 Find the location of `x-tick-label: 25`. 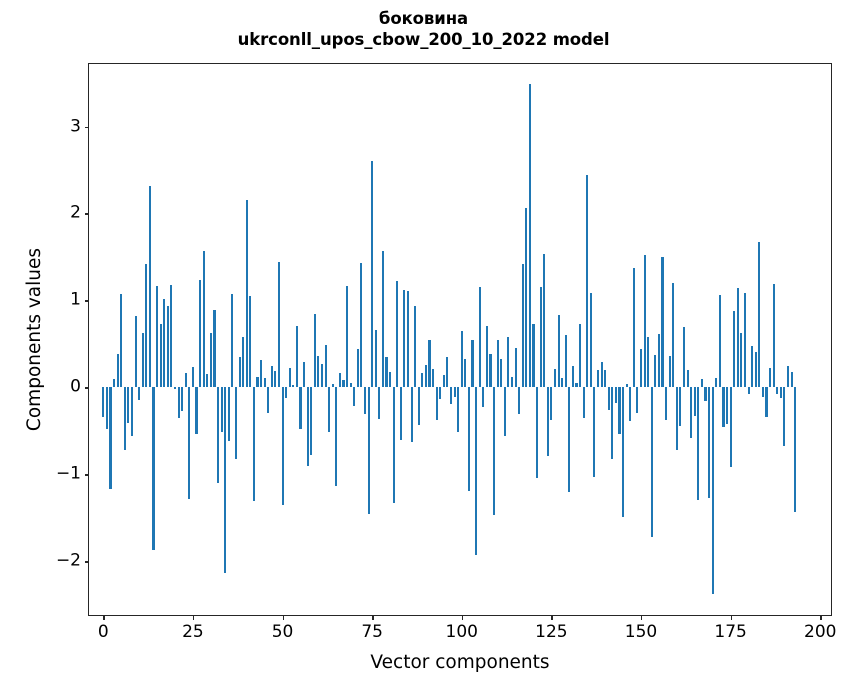

x-tick-label: 25 is located at coordinates (193, 632).